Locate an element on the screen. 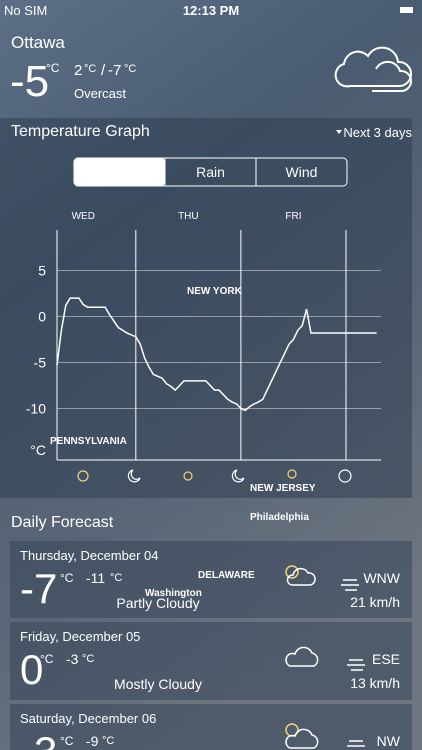  dropdown-arrow is located at coordinates (339, 132).